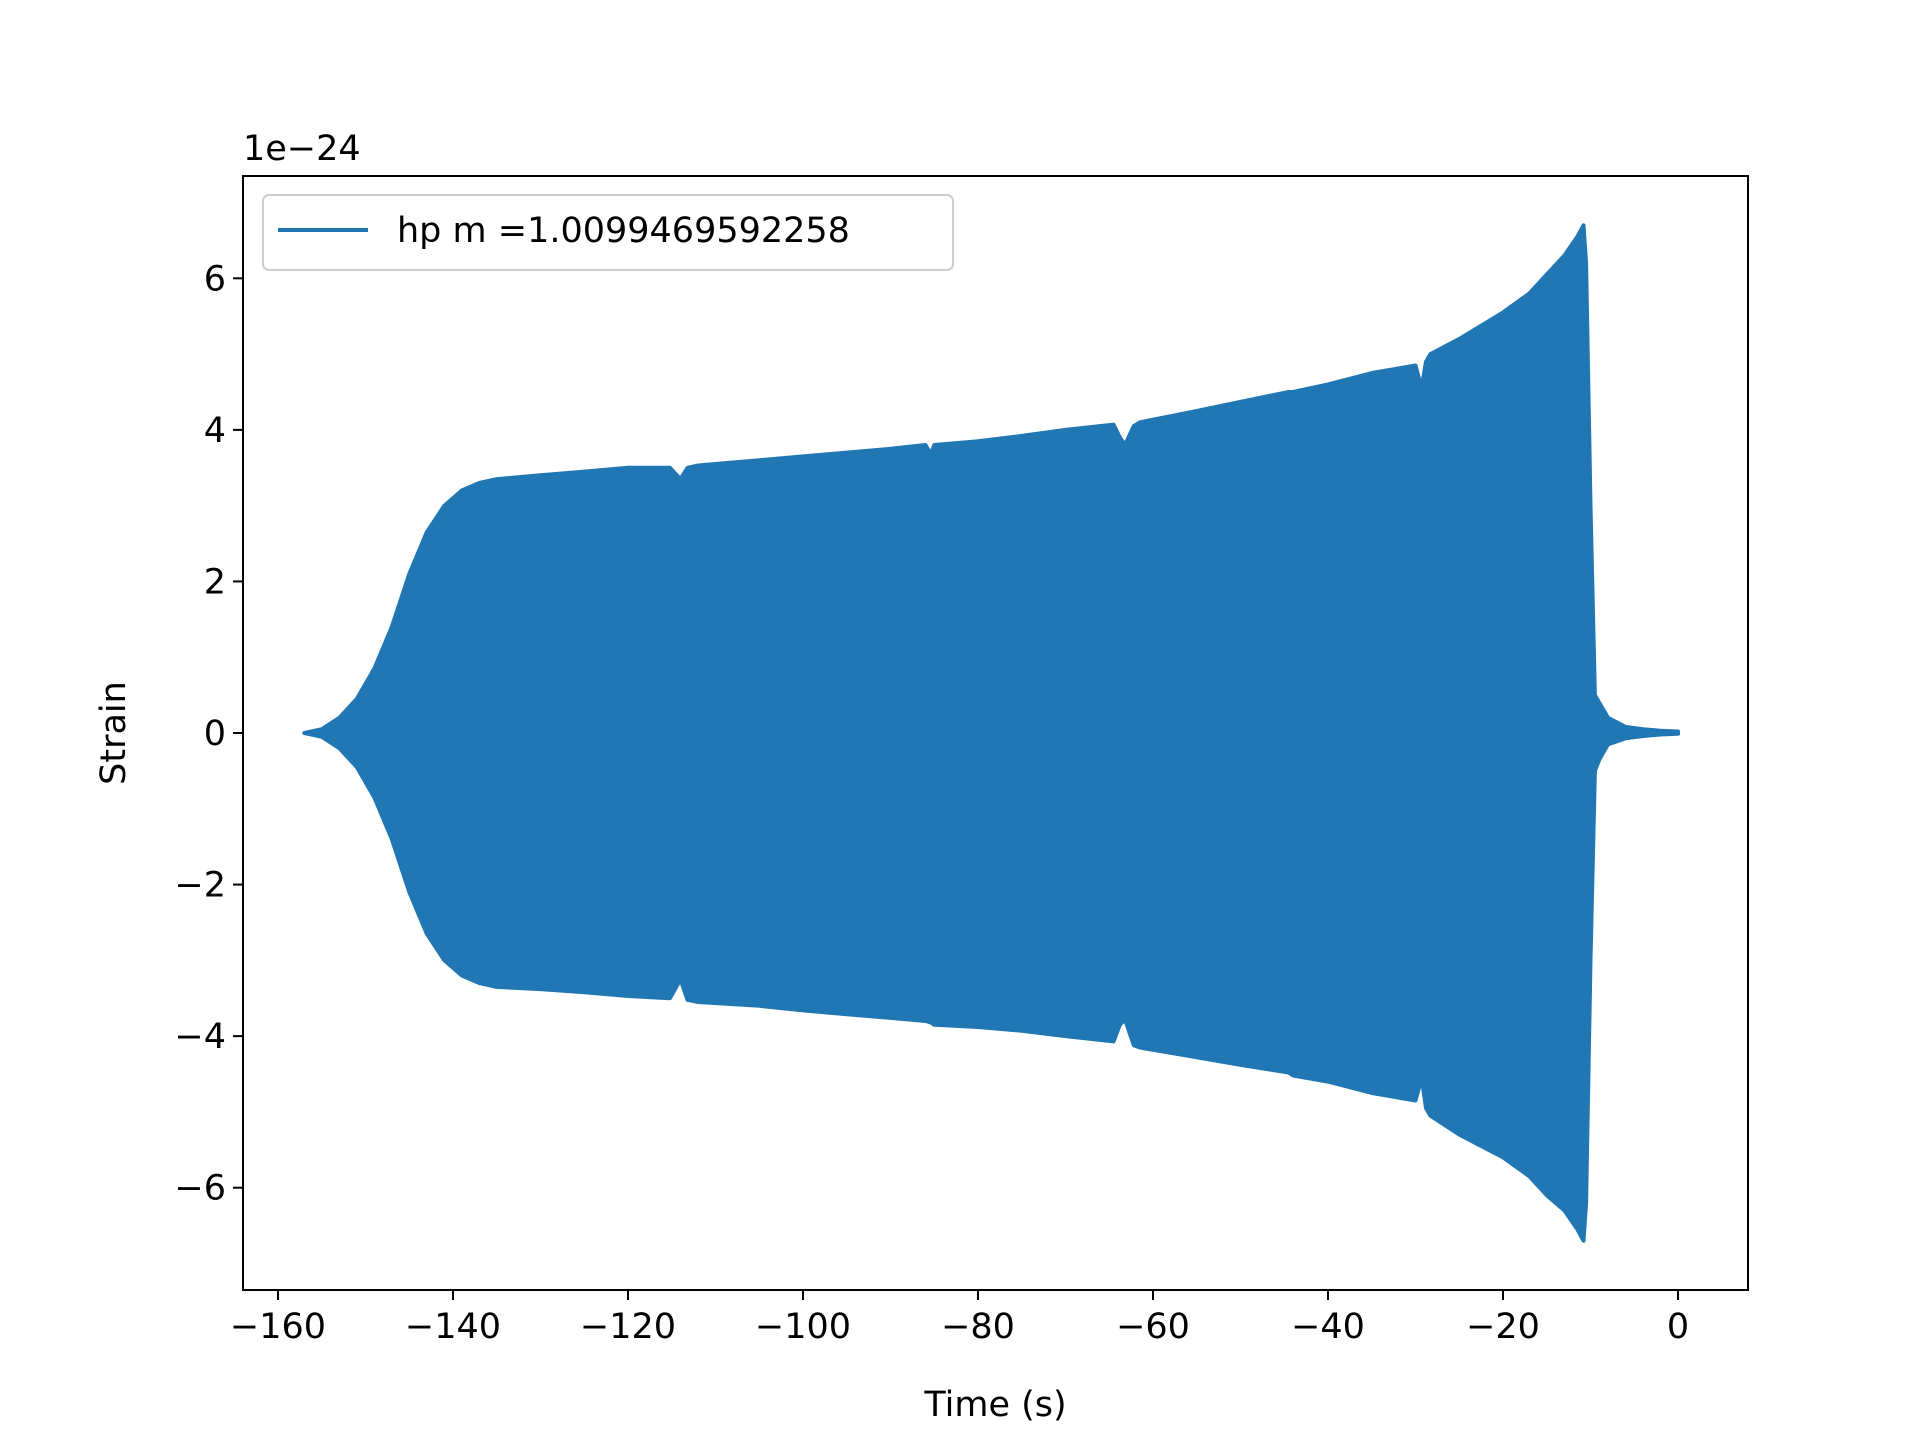 The height and width of the screenshot is (1440, 1920). I want to click on x-tick-label: −40, so click(1328, 1327).